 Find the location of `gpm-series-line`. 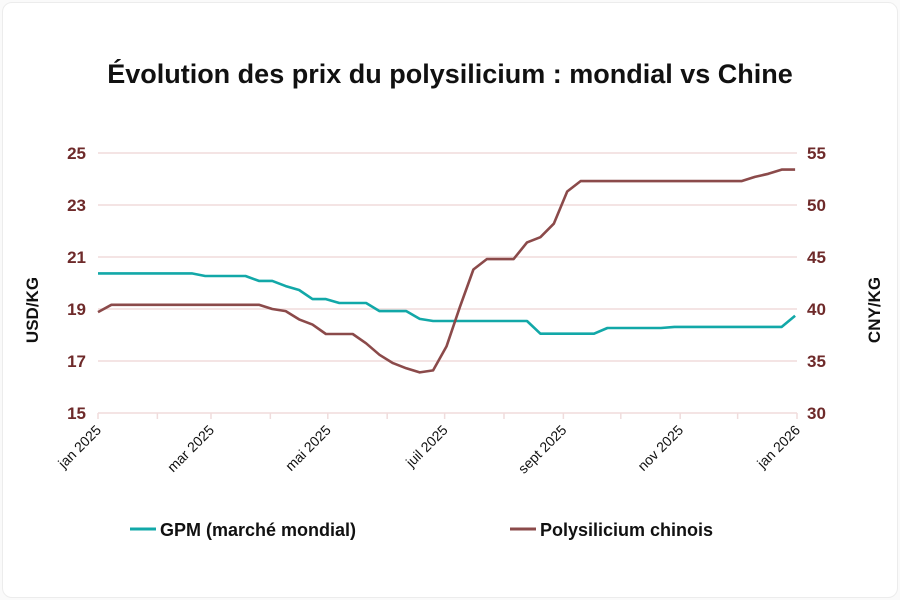

gpm-series-line is located at coordinates (447, 304).